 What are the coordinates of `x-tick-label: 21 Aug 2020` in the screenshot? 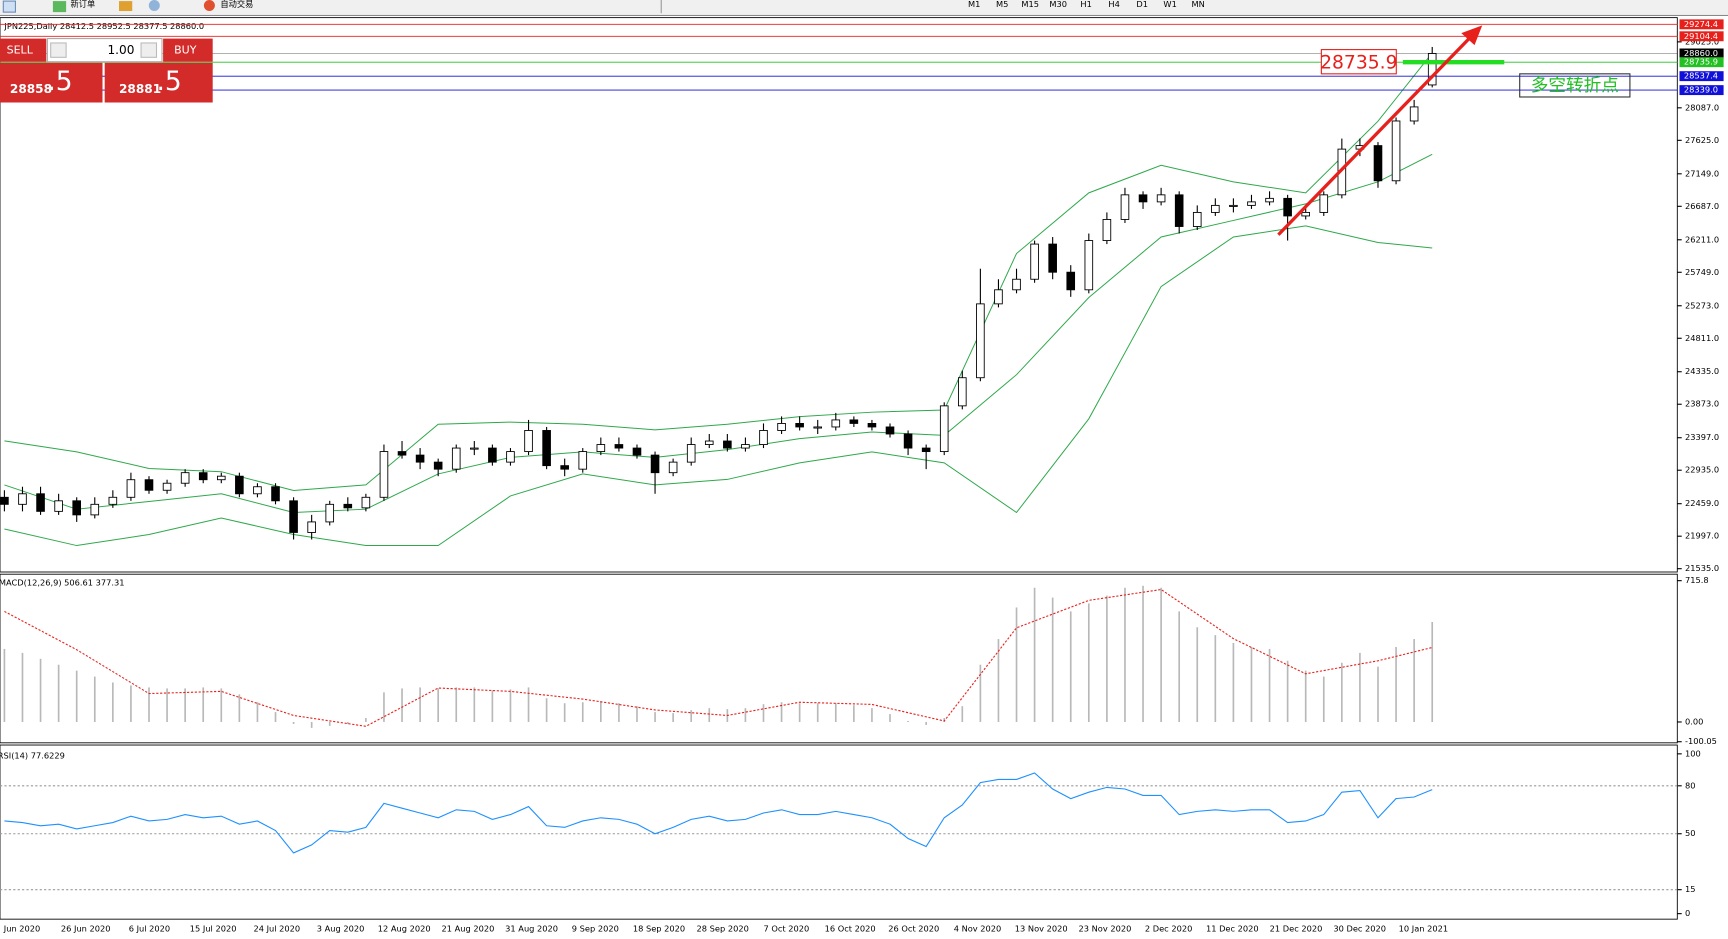 It's located at (467, 929).